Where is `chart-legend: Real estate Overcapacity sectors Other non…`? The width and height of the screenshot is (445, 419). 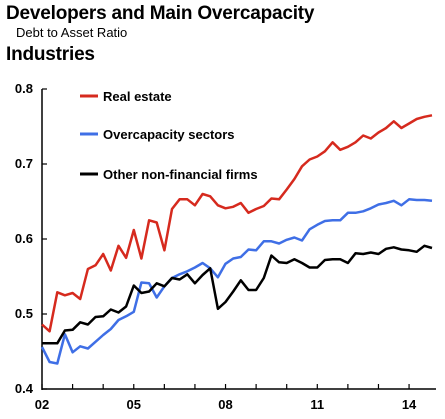 chart-legend: Real estate Overcapacity sectors Other non… is located at coordinates (169, 135).